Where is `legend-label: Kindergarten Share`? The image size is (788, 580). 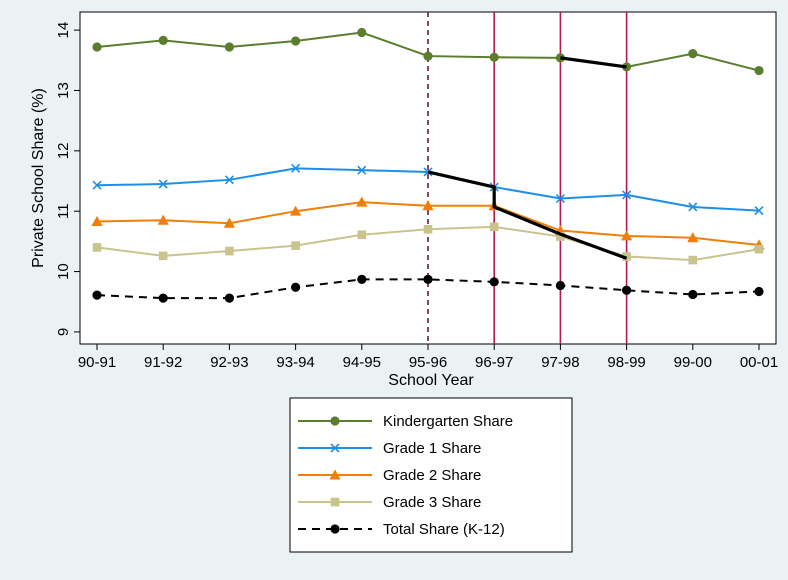
legend-label: Kindergarten Share is located at coordinates (448, 421).